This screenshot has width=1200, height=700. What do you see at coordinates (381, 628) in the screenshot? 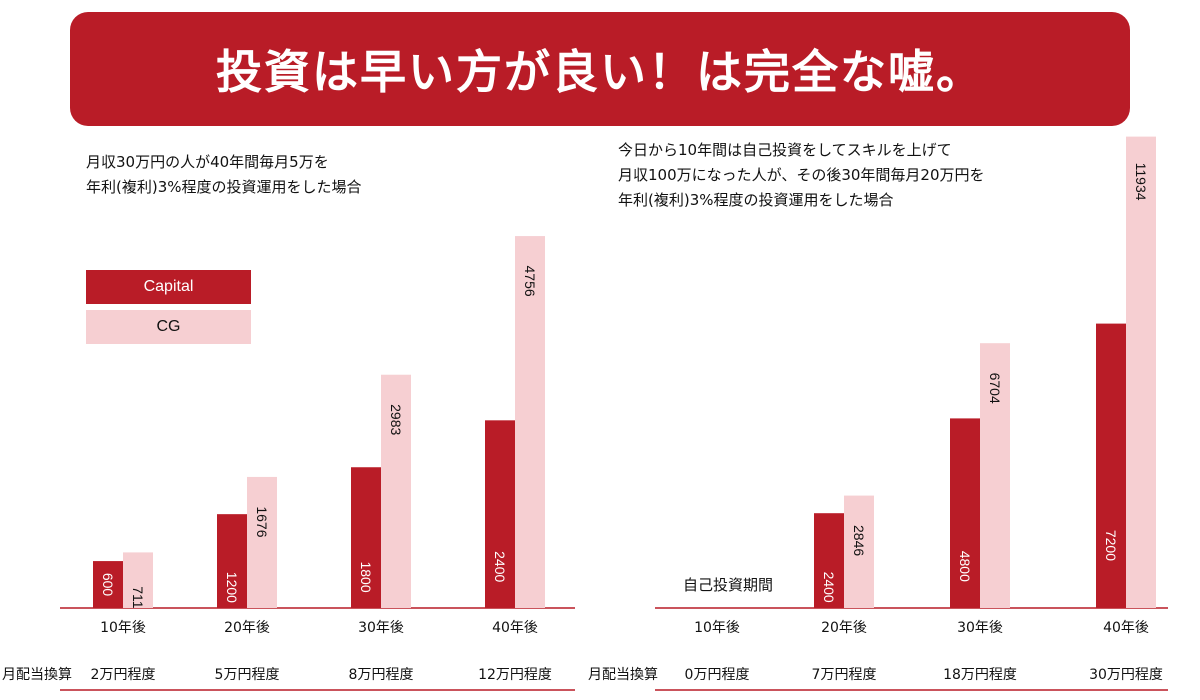
I see `left-category-label: 30年後` at bounding box center [381, 628].